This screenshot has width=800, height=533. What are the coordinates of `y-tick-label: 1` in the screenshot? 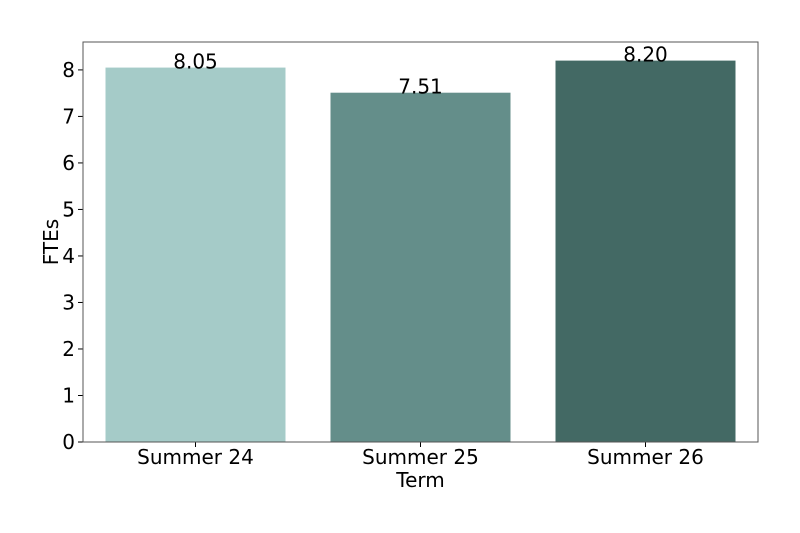 It's located at (68, 395).